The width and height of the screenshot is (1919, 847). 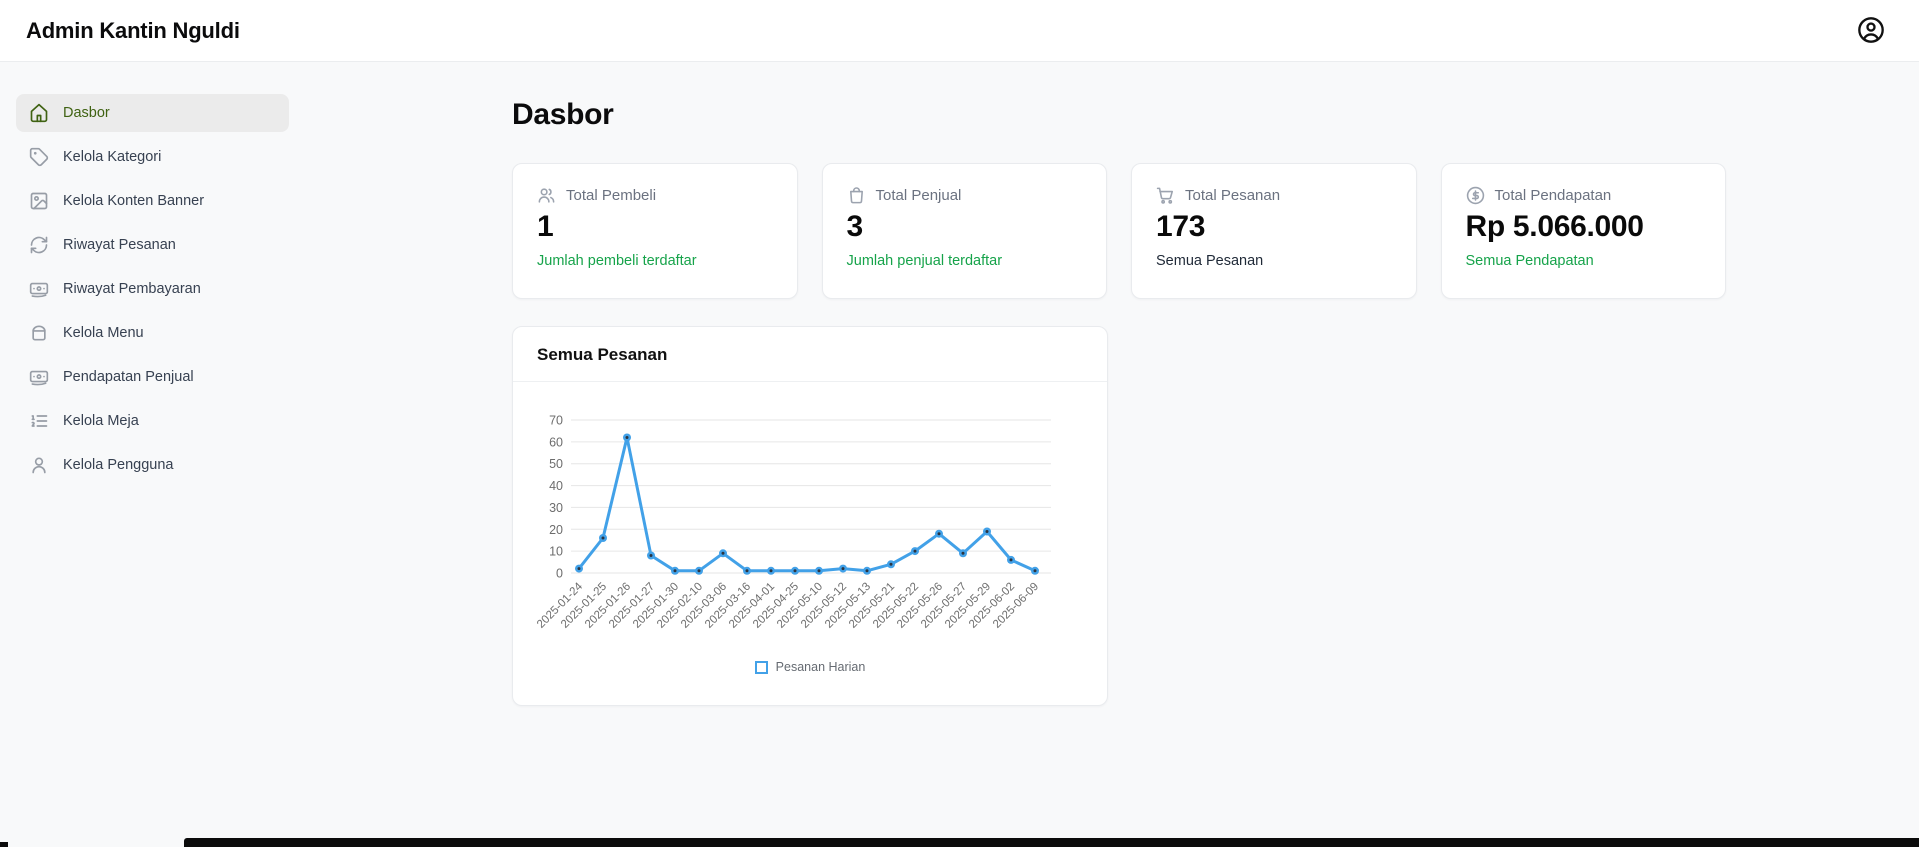 I want to click on sidebar-item-kelola-kategori: Kelola Kategori, so click(x=152, y=157).